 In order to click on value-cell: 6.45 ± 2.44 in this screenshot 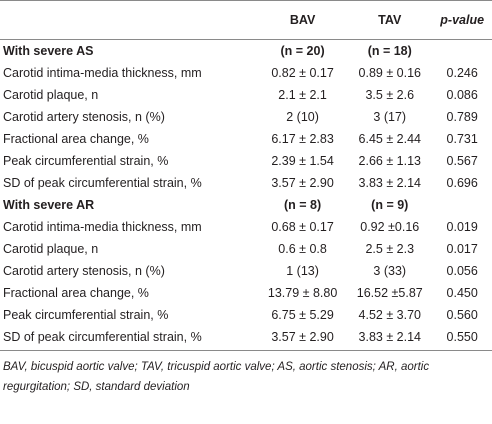, I will do `click(389, 139)`.